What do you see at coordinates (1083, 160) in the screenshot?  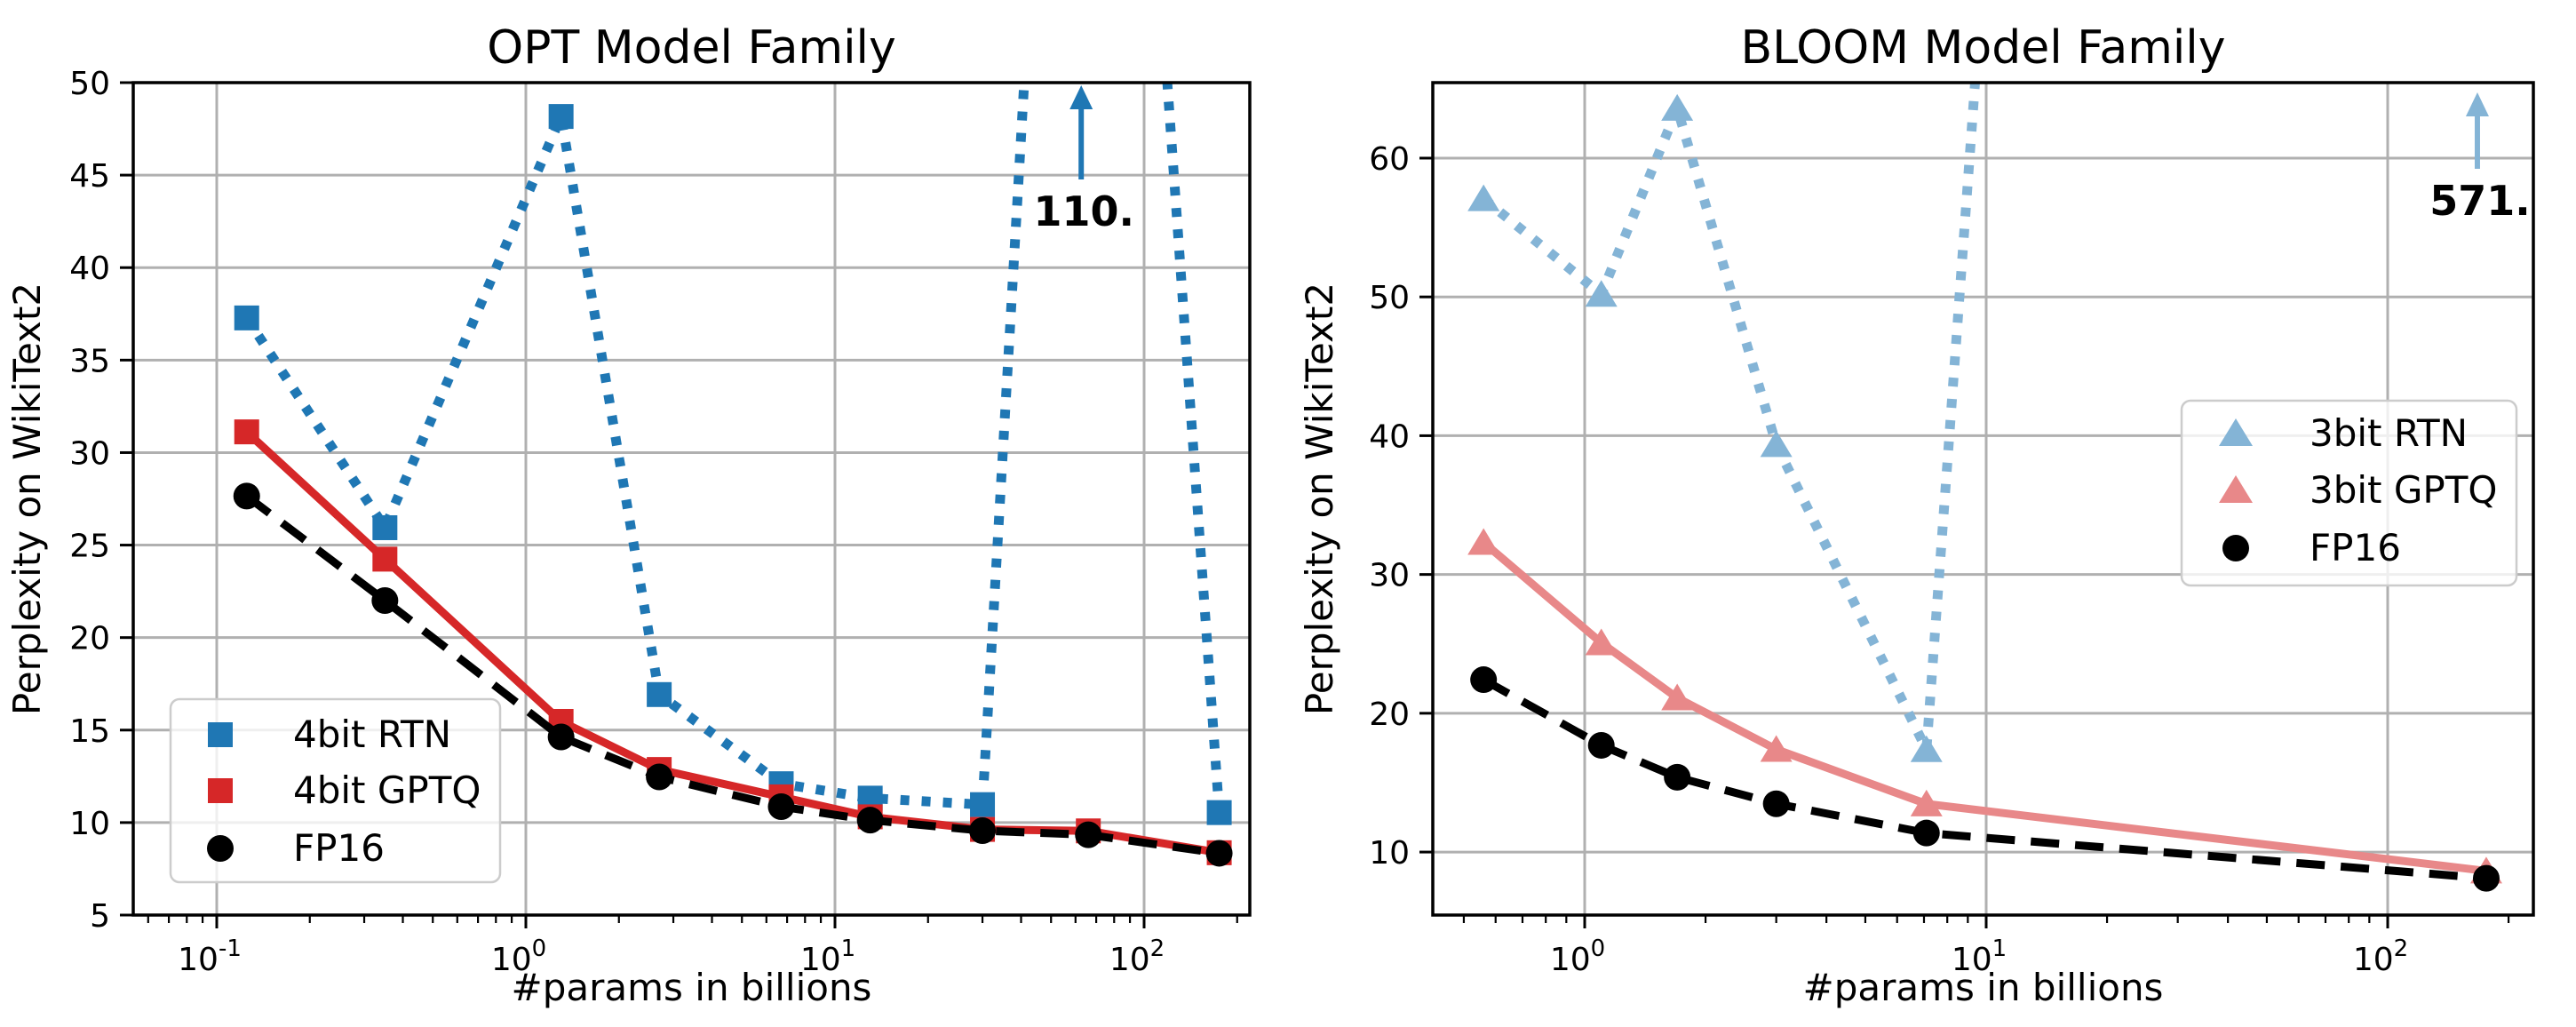 I see `off-chart-annotation: 110.` at bounding box center [1083, 160].